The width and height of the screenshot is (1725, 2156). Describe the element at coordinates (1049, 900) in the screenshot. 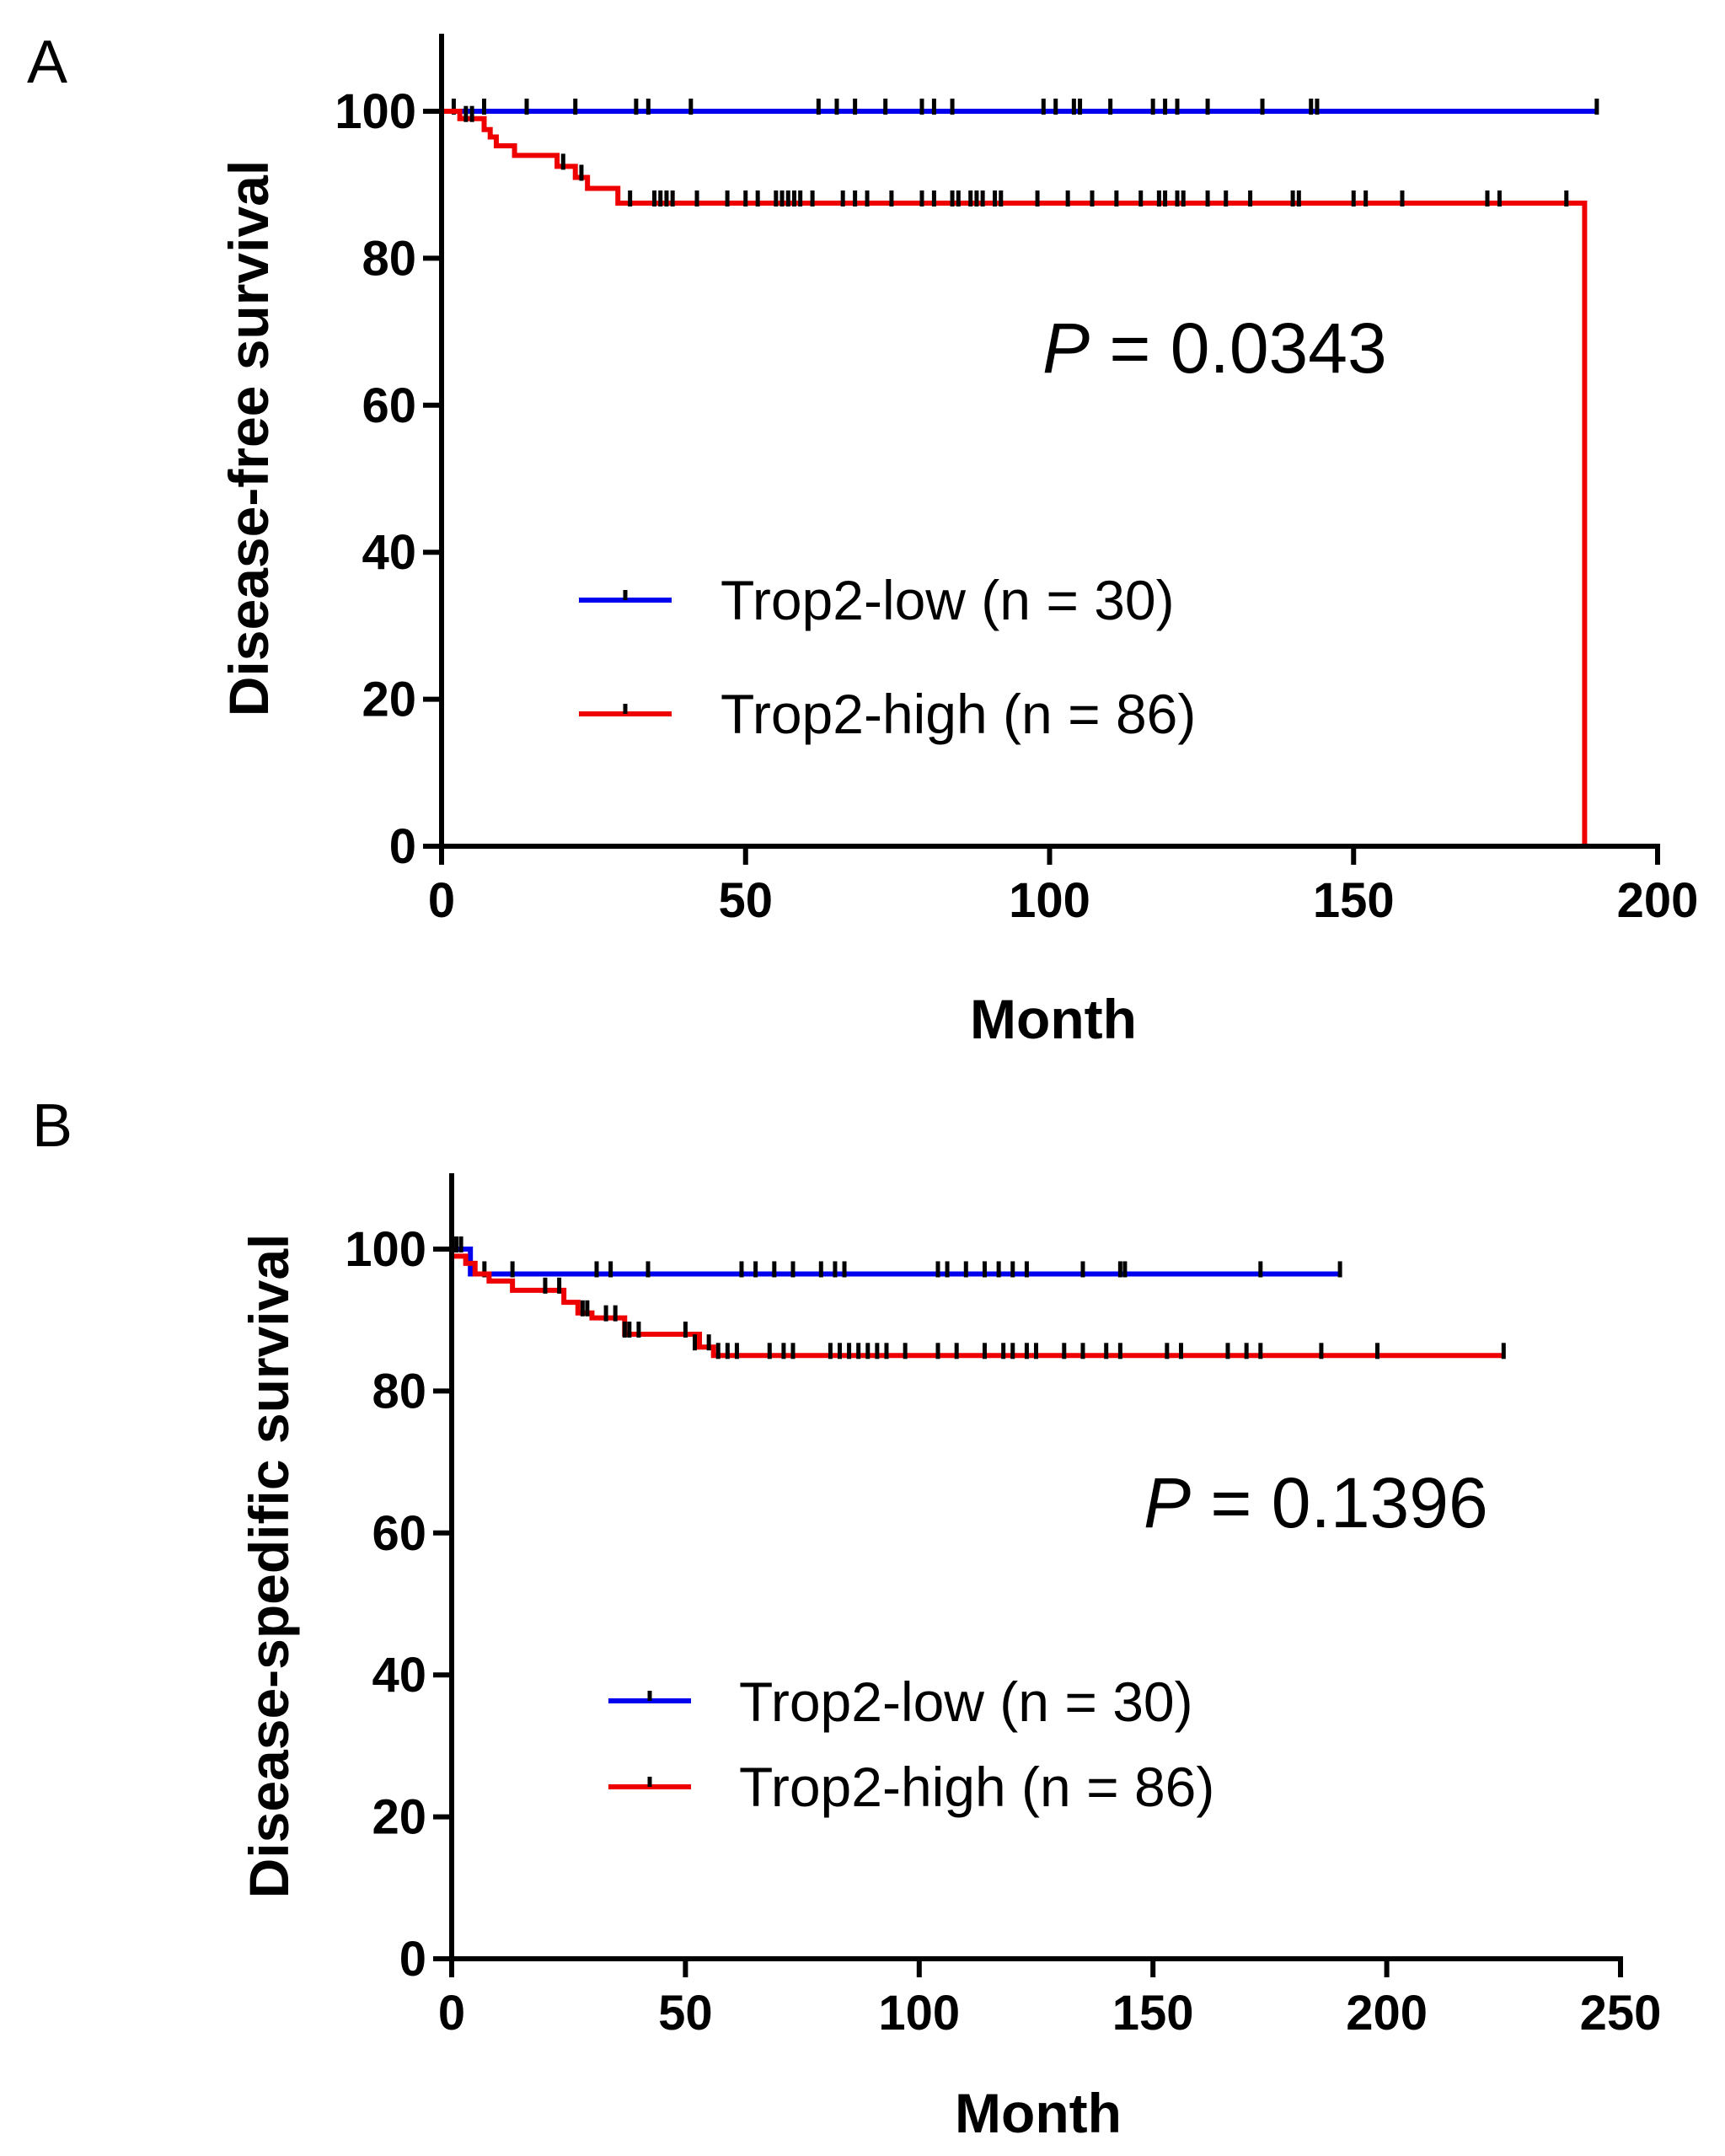

I see `x-tick-label-a: 100` at that location.